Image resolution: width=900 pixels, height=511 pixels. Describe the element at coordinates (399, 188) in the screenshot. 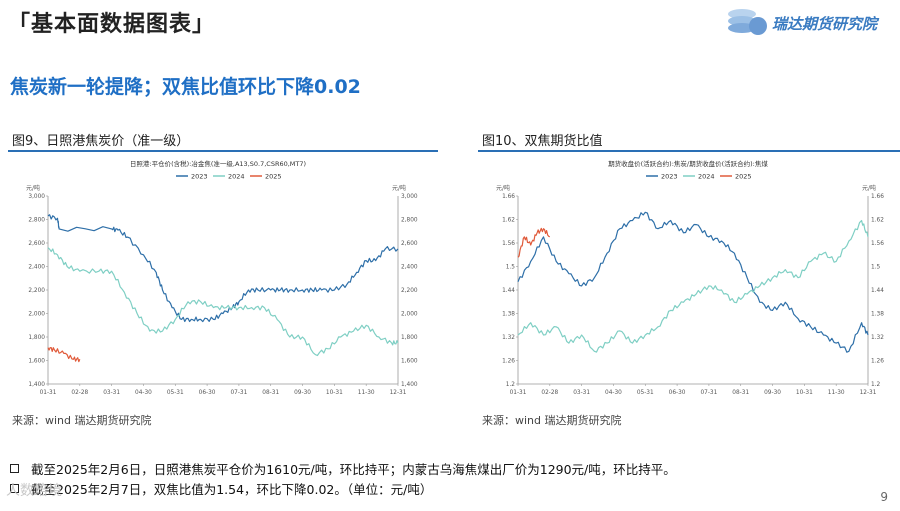

I see `unit-right: 元/吨` at that location.